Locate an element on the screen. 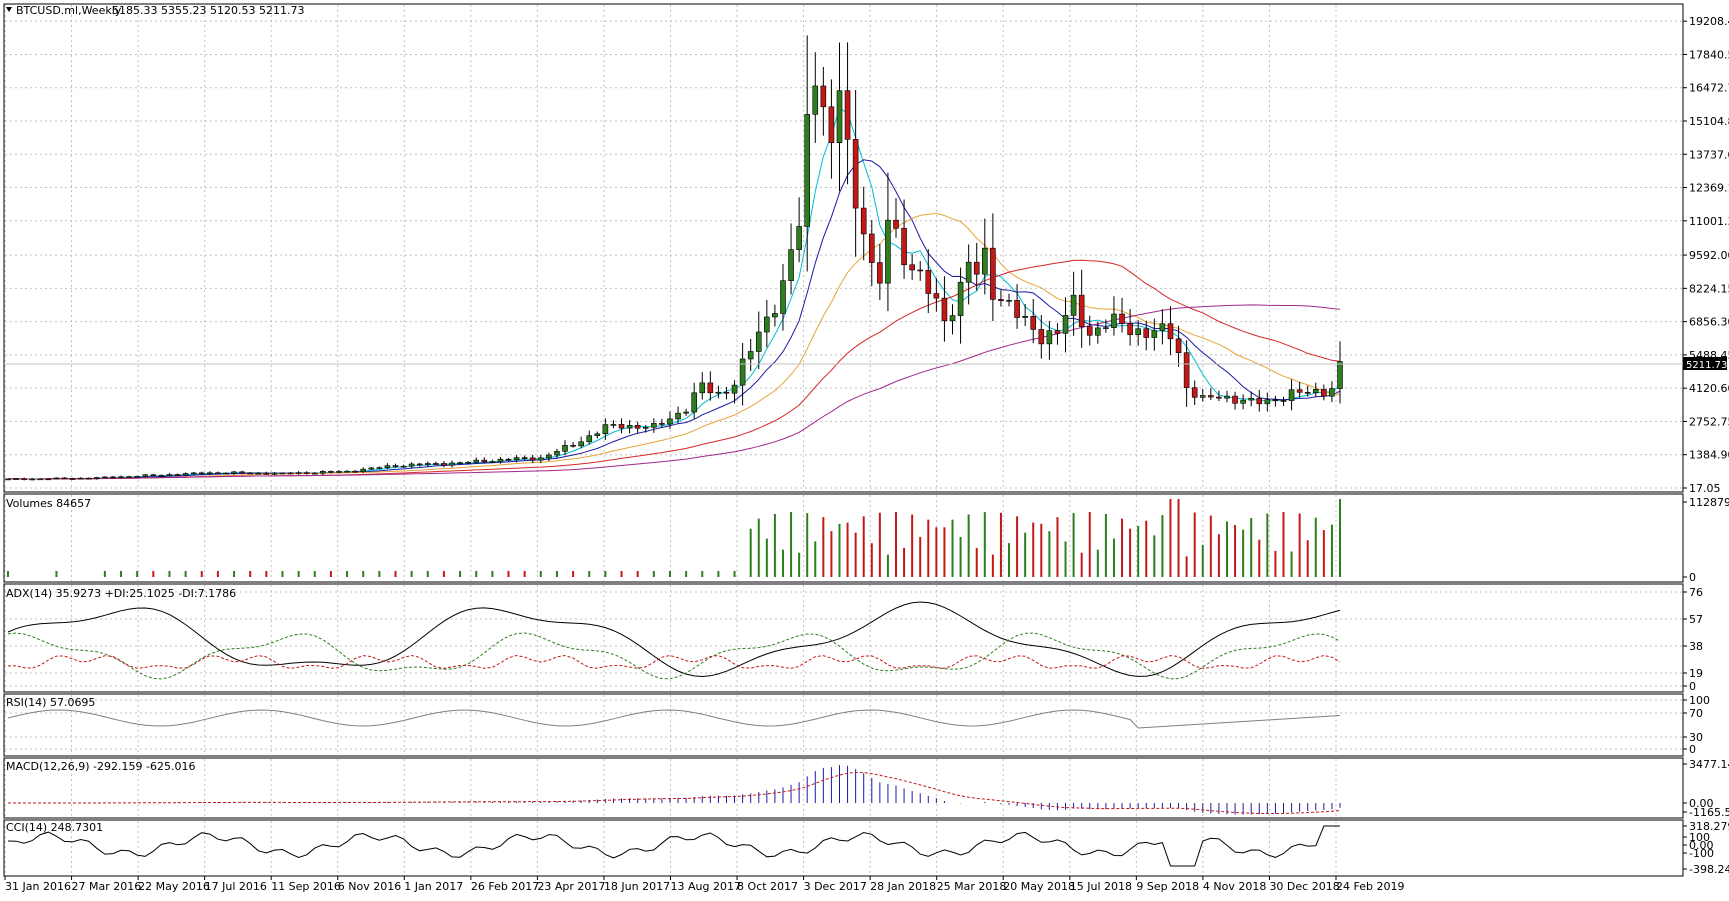 The width and height of the screenshot is (1729, 901). time-tick-label: 17 Jul 2016 is located at coordinates (236, 886).